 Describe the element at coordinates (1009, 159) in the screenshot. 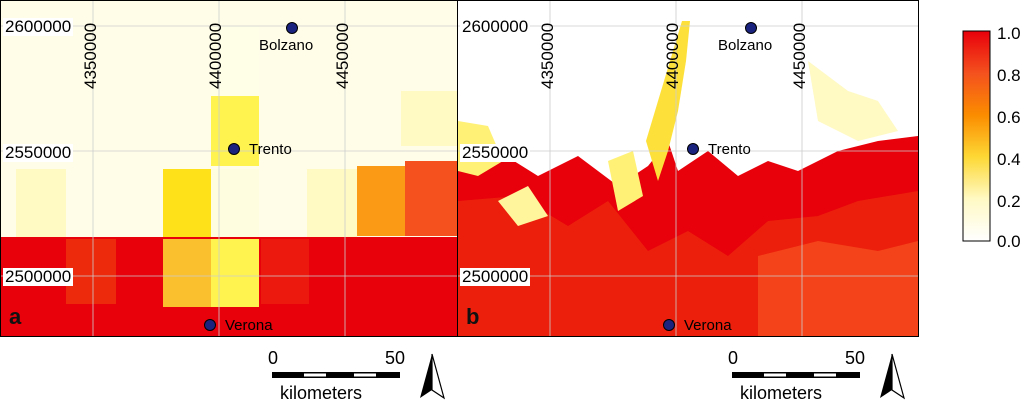

I see `legend-tick-4: 0.4` at that location.